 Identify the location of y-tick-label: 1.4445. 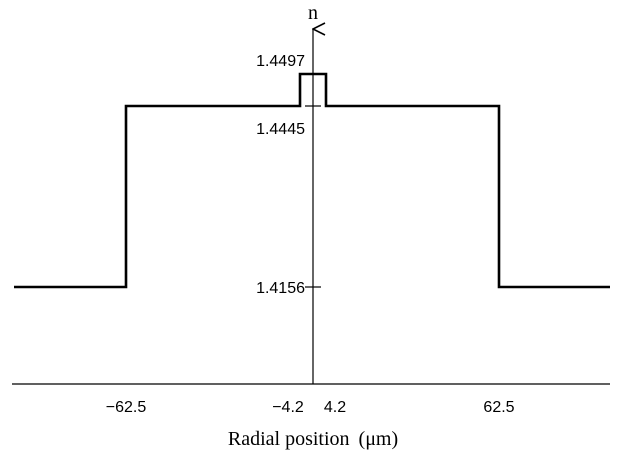
(280, 129).